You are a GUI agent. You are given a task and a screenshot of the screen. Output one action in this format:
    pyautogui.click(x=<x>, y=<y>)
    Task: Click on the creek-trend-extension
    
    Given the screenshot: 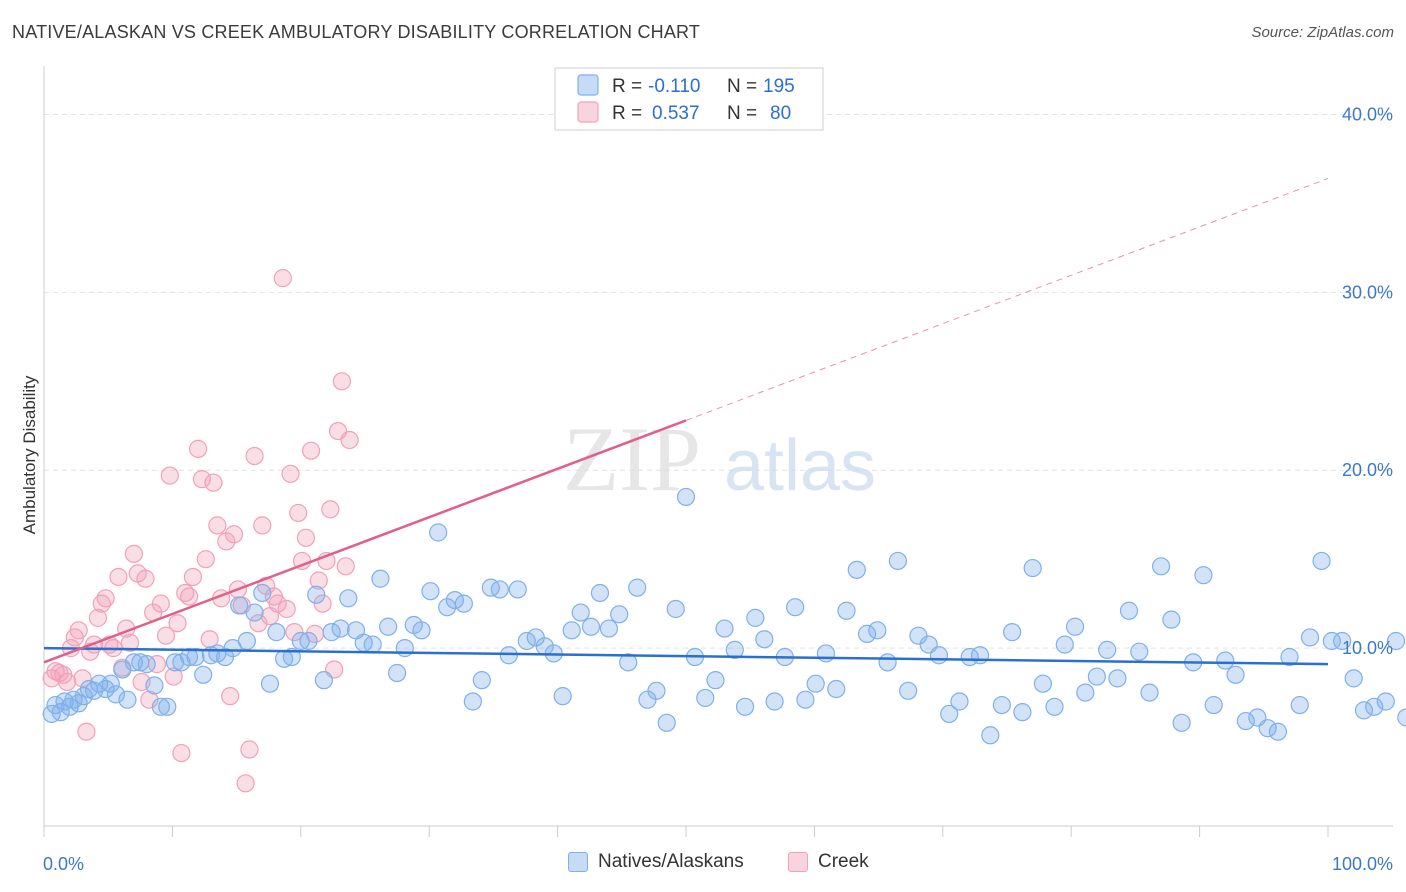 What is the action you would take?
    pyautogui.click(x=1007, y=299)
    